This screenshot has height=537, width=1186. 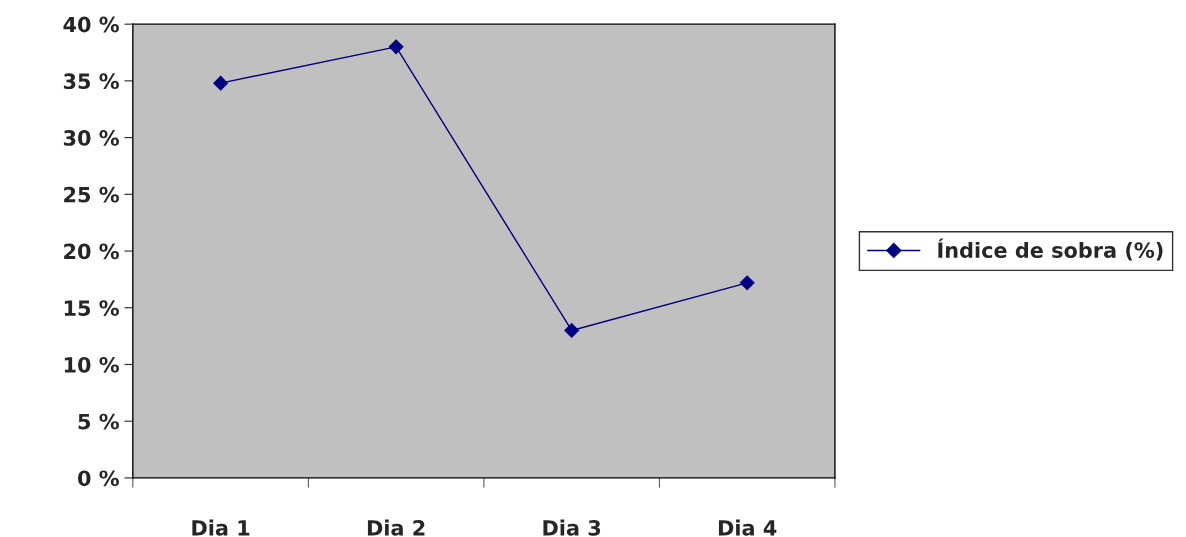 I want to click on x-tick-label: Dia 4, so click(x=747, y=527).